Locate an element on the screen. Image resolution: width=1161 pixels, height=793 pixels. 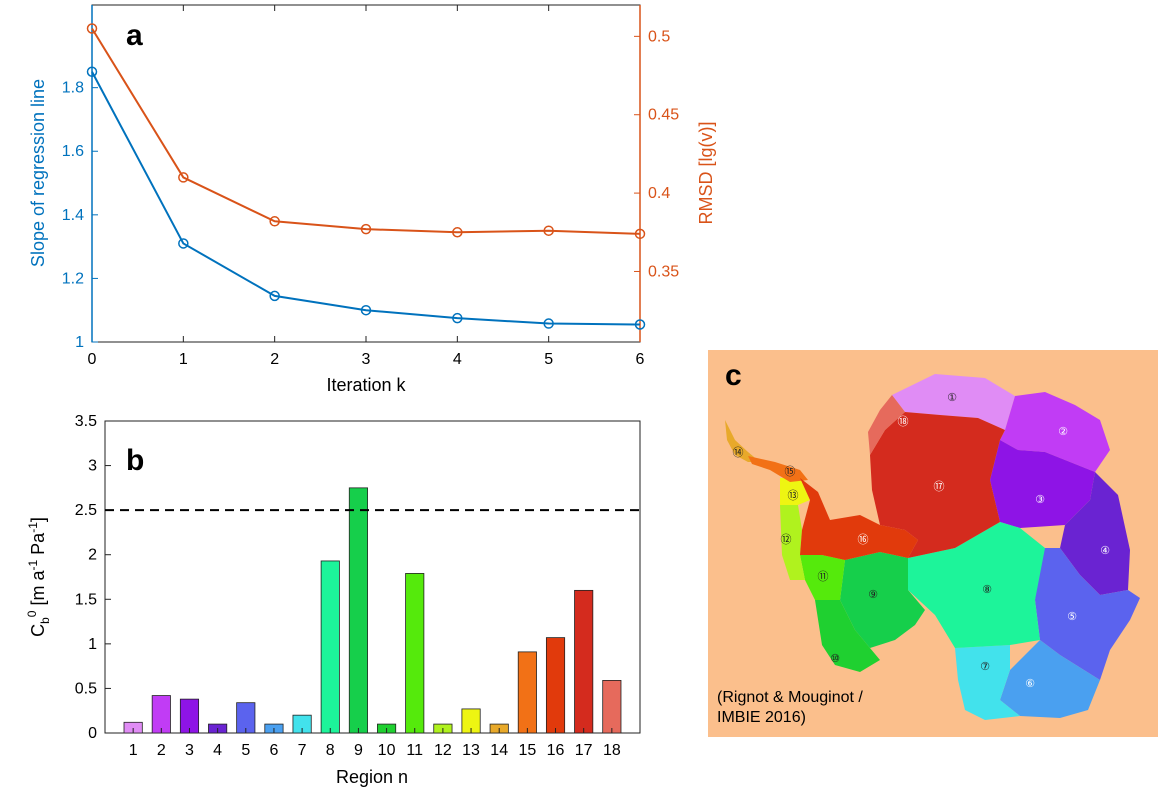
right-y-tick-label: 0.5 is located at coordinates (659, 36).